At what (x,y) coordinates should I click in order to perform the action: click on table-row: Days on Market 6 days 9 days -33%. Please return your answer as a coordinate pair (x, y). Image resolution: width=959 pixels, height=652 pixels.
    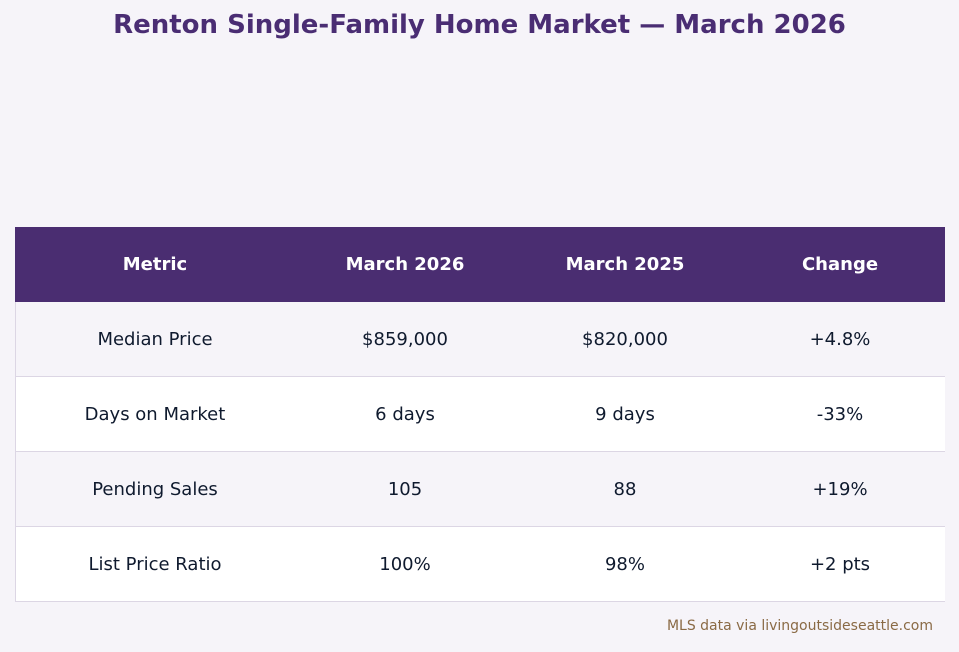
    Looking at the image, I should click on (480, 414).